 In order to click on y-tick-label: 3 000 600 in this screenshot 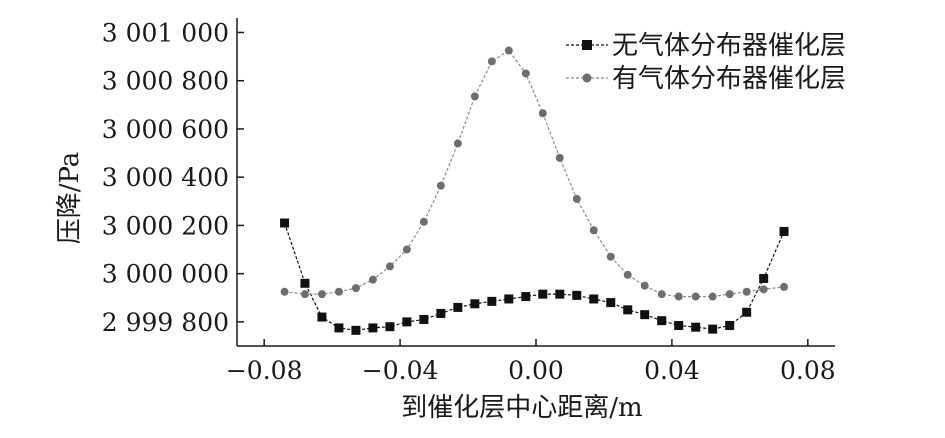, I will do `click(165, 129)`.